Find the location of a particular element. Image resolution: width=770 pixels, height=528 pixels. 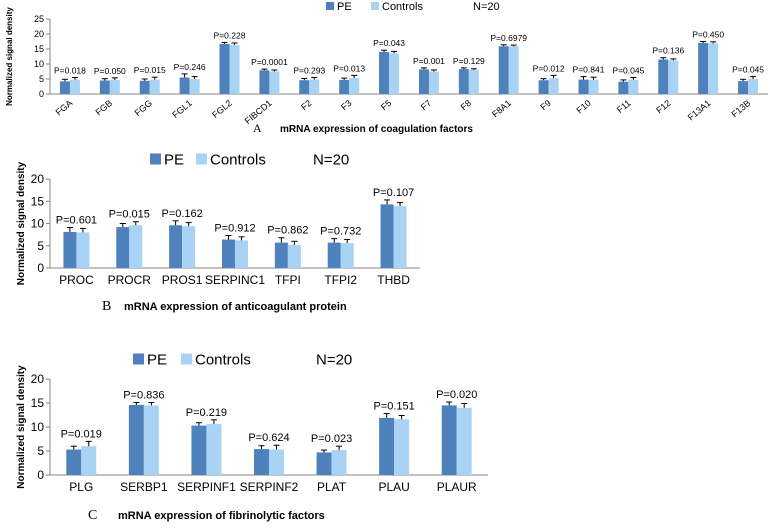

x-tick-label: SERPINF2 is located at coordinates (269, 487).